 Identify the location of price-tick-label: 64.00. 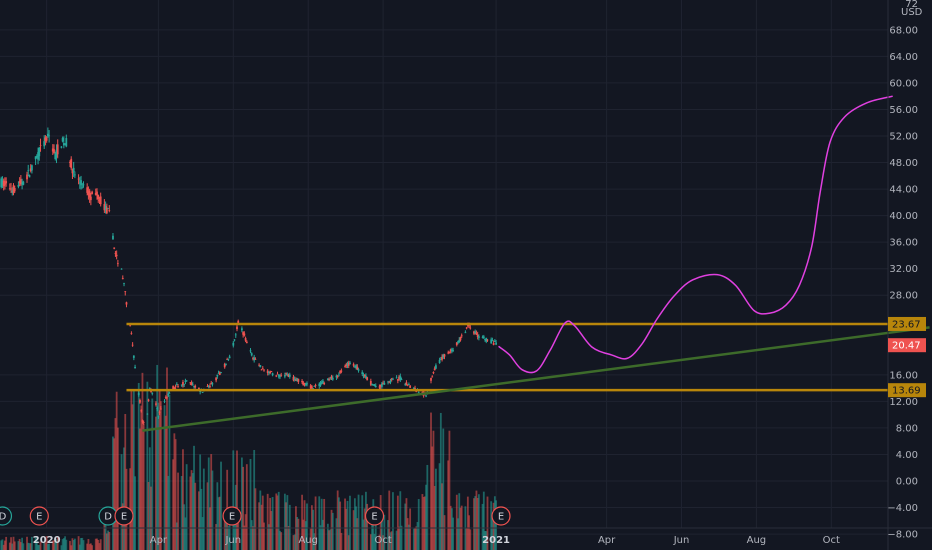
(903, 57).